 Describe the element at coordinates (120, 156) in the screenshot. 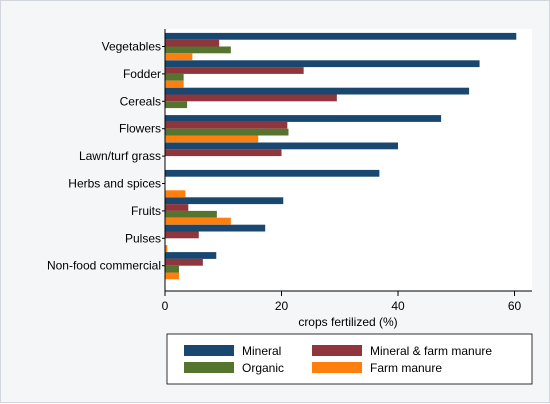

I see `category-label-lawn-turf-grass: Lawn/turf grass` at that location.